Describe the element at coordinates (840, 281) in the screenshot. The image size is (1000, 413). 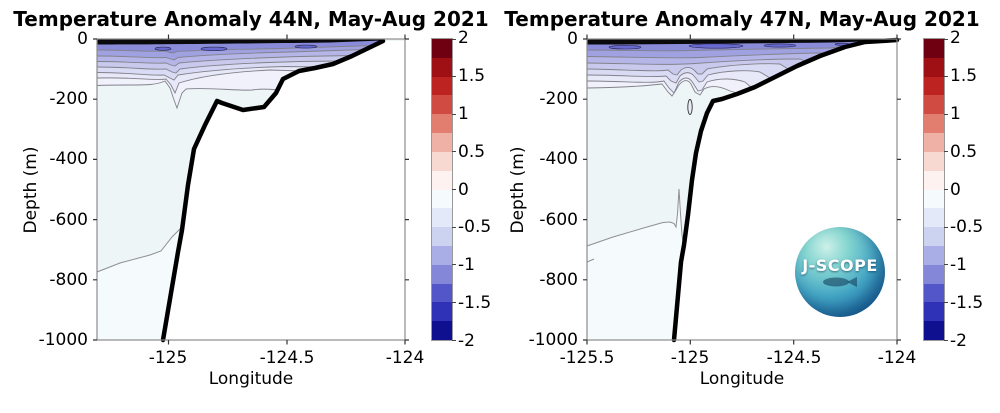
I see `fish-icon` at that location.